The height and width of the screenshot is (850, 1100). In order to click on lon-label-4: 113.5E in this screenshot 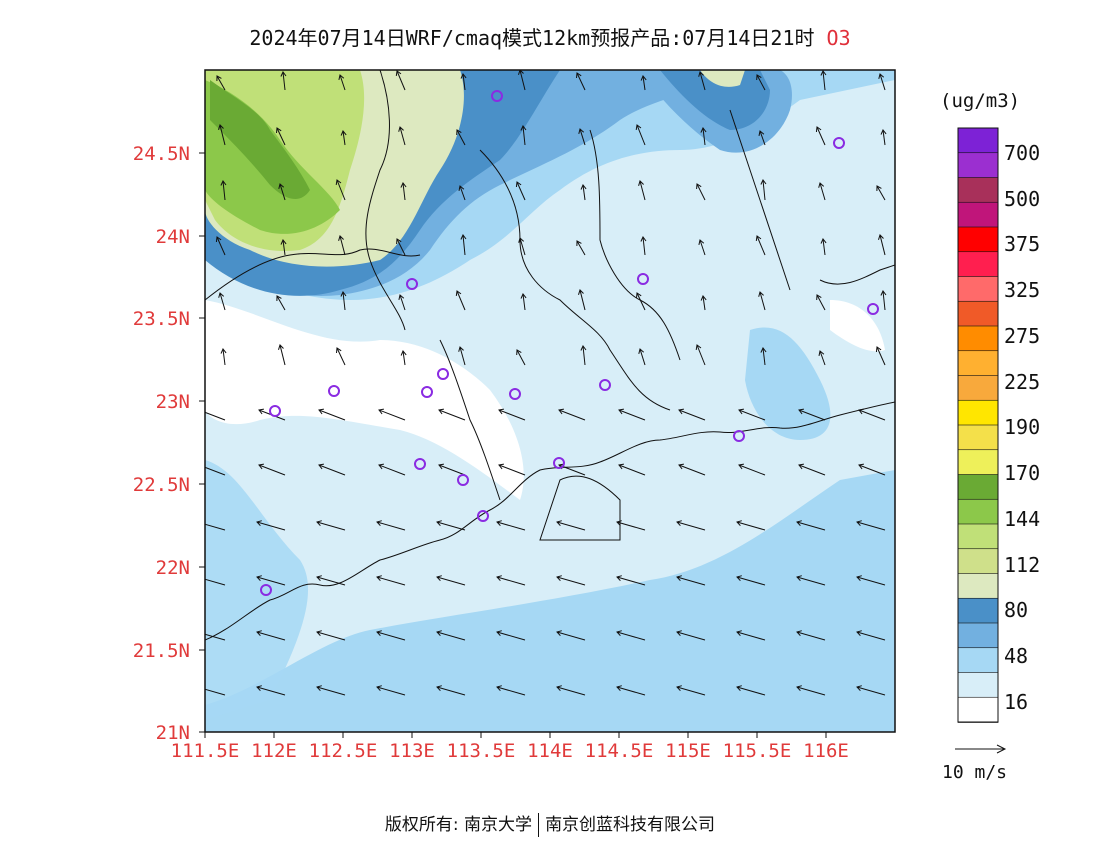, I will do `click(481, 751)`.